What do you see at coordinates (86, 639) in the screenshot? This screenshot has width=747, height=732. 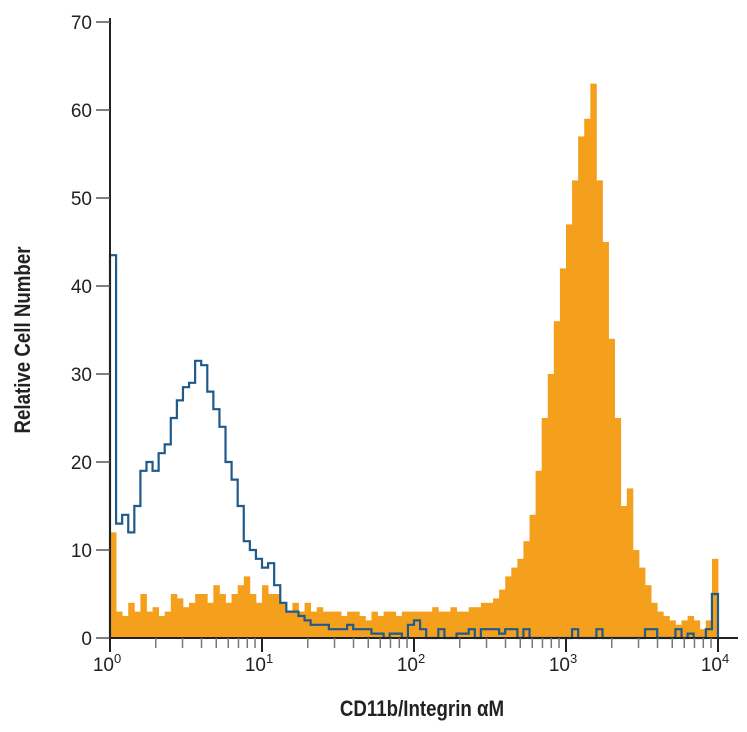 I see `y-tick-label: 0` at bounding box center [86, 639].